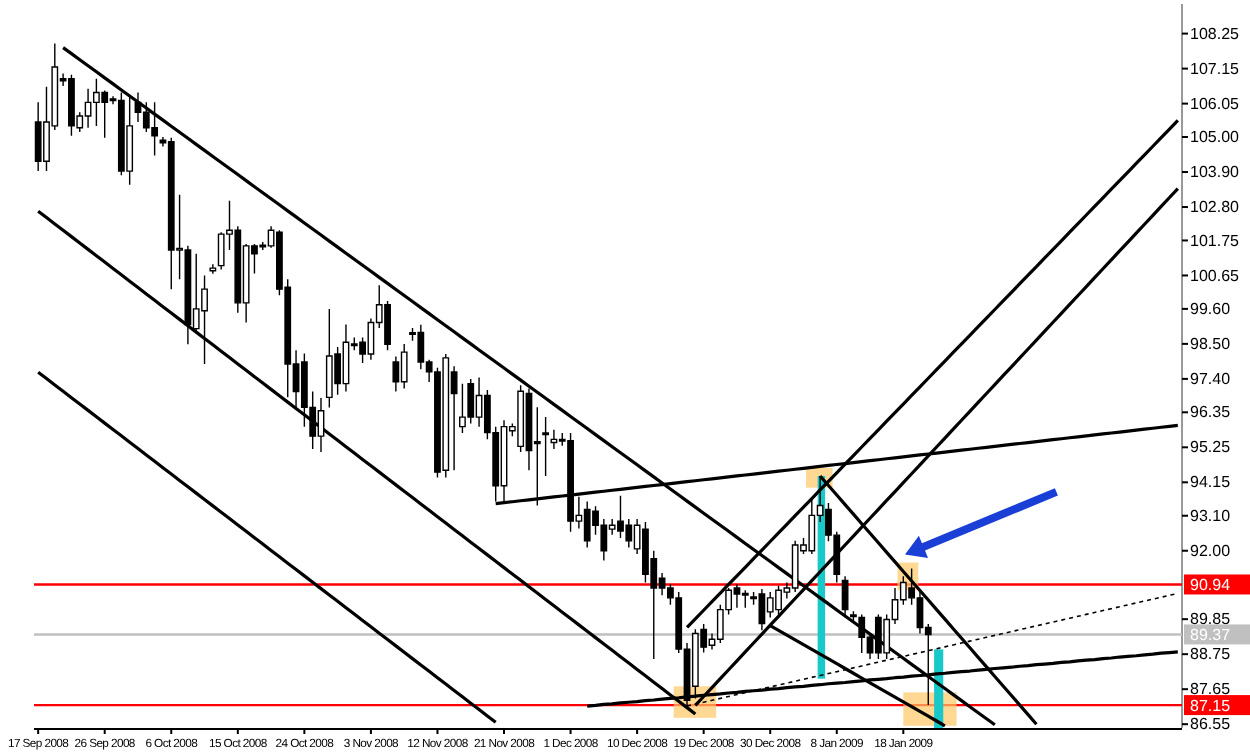  Describe the element at coordinates (1211, 515) in the screenshot. I see `y-tick-label: 93.10` at that location.